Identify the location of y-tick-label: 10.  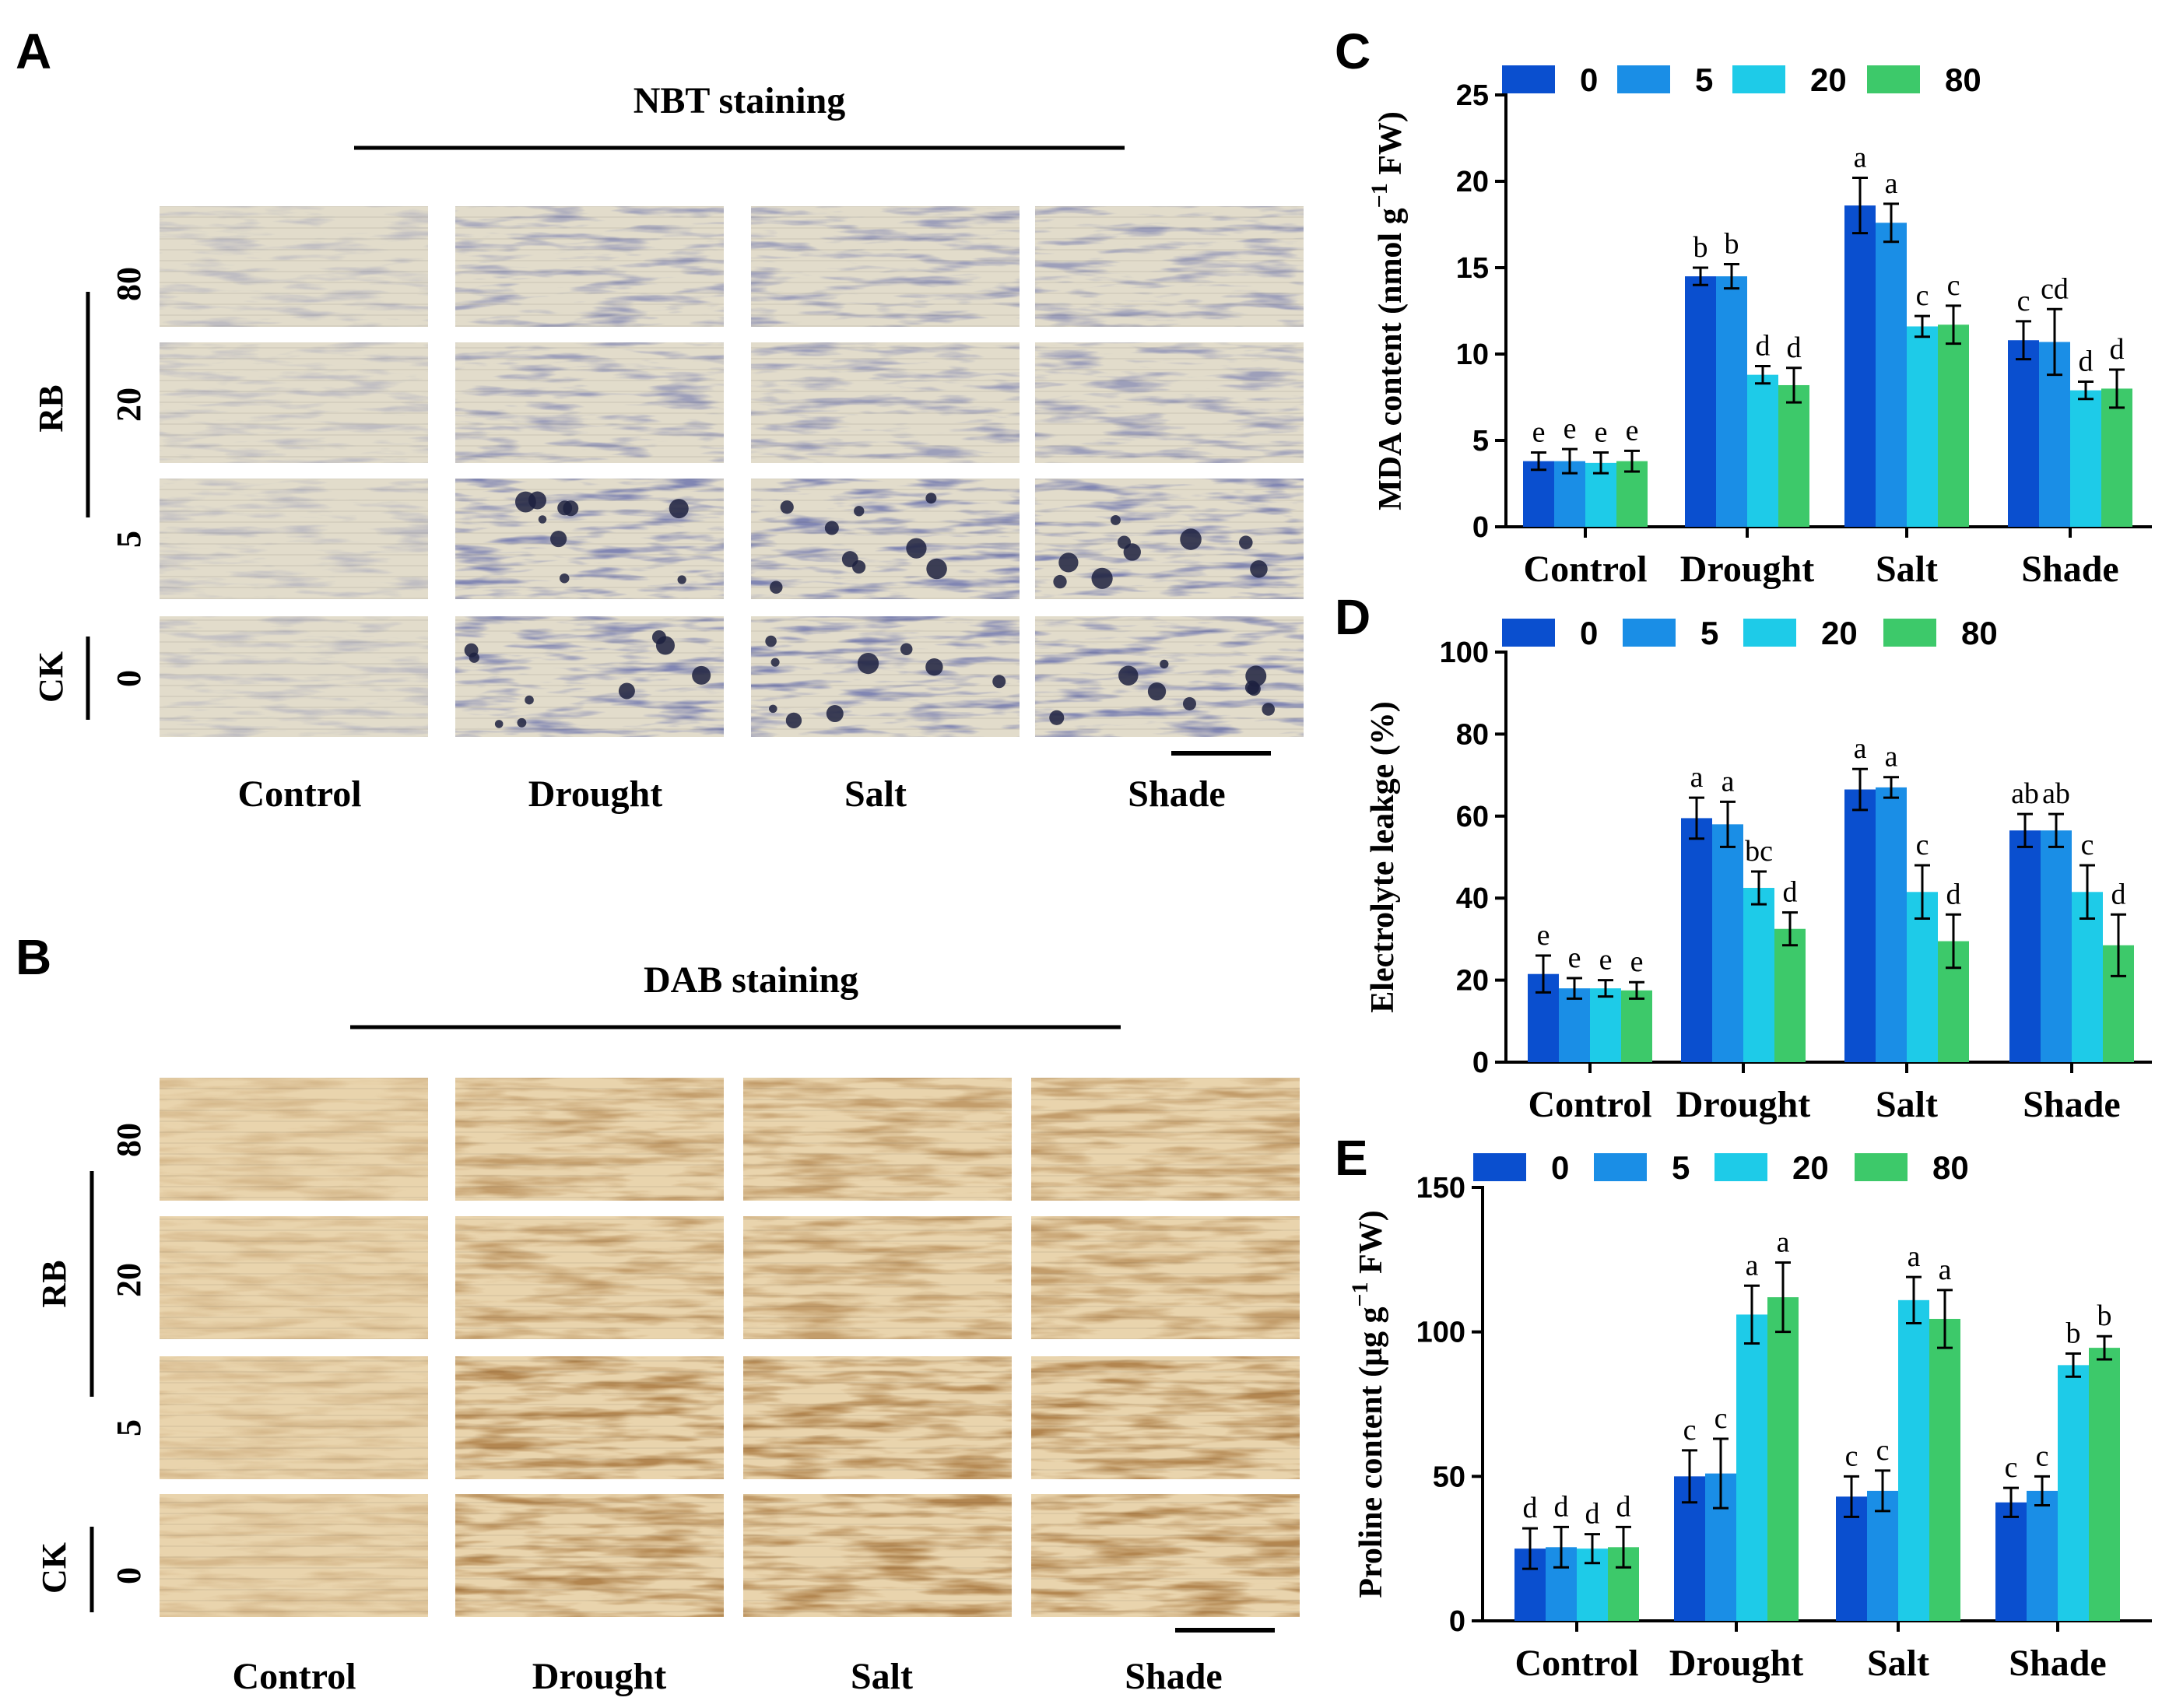
(1472, 354).